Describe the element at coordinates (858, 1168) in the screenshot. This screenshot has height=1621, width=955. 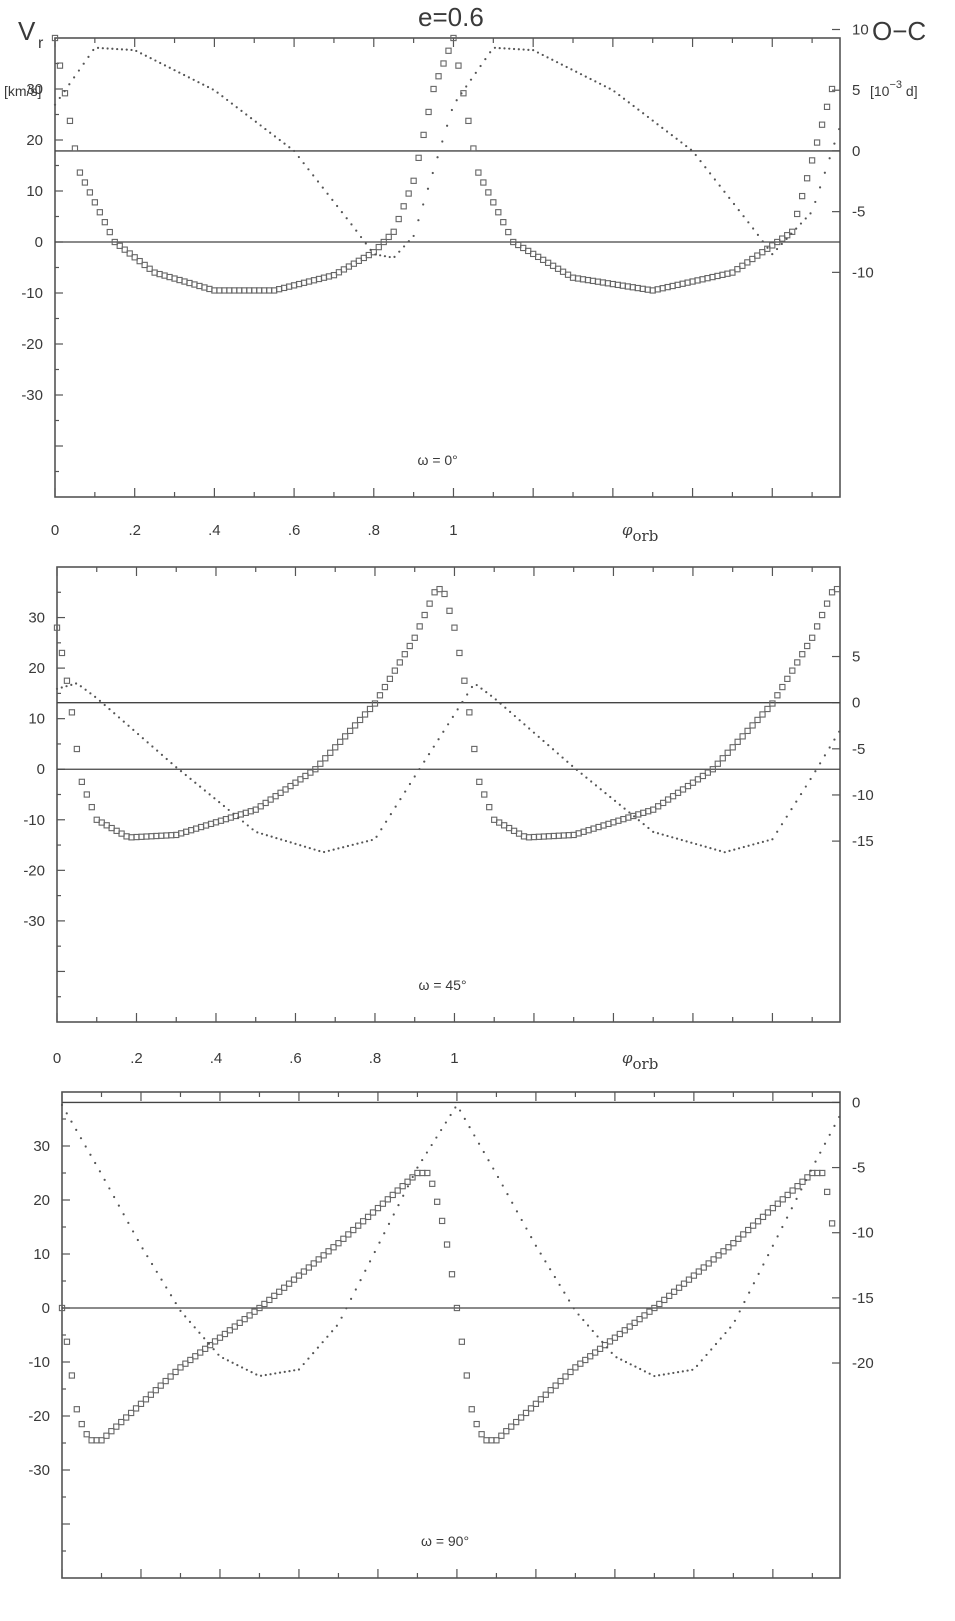
I see `y-right-tick-label: -5` at that location.